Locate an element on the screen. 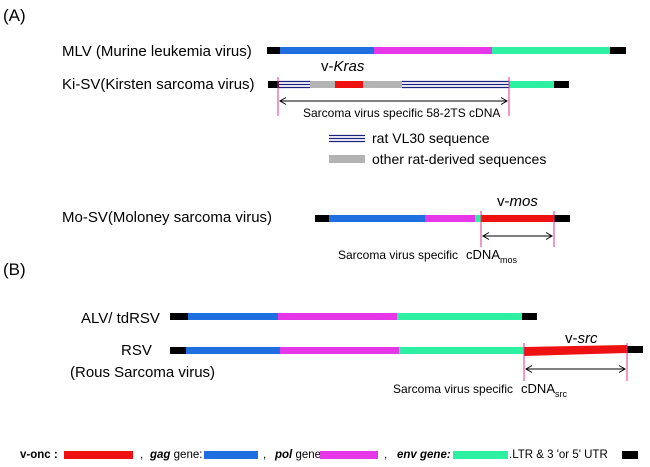  legend-pol-swatch is located at coordinates (349, 455).